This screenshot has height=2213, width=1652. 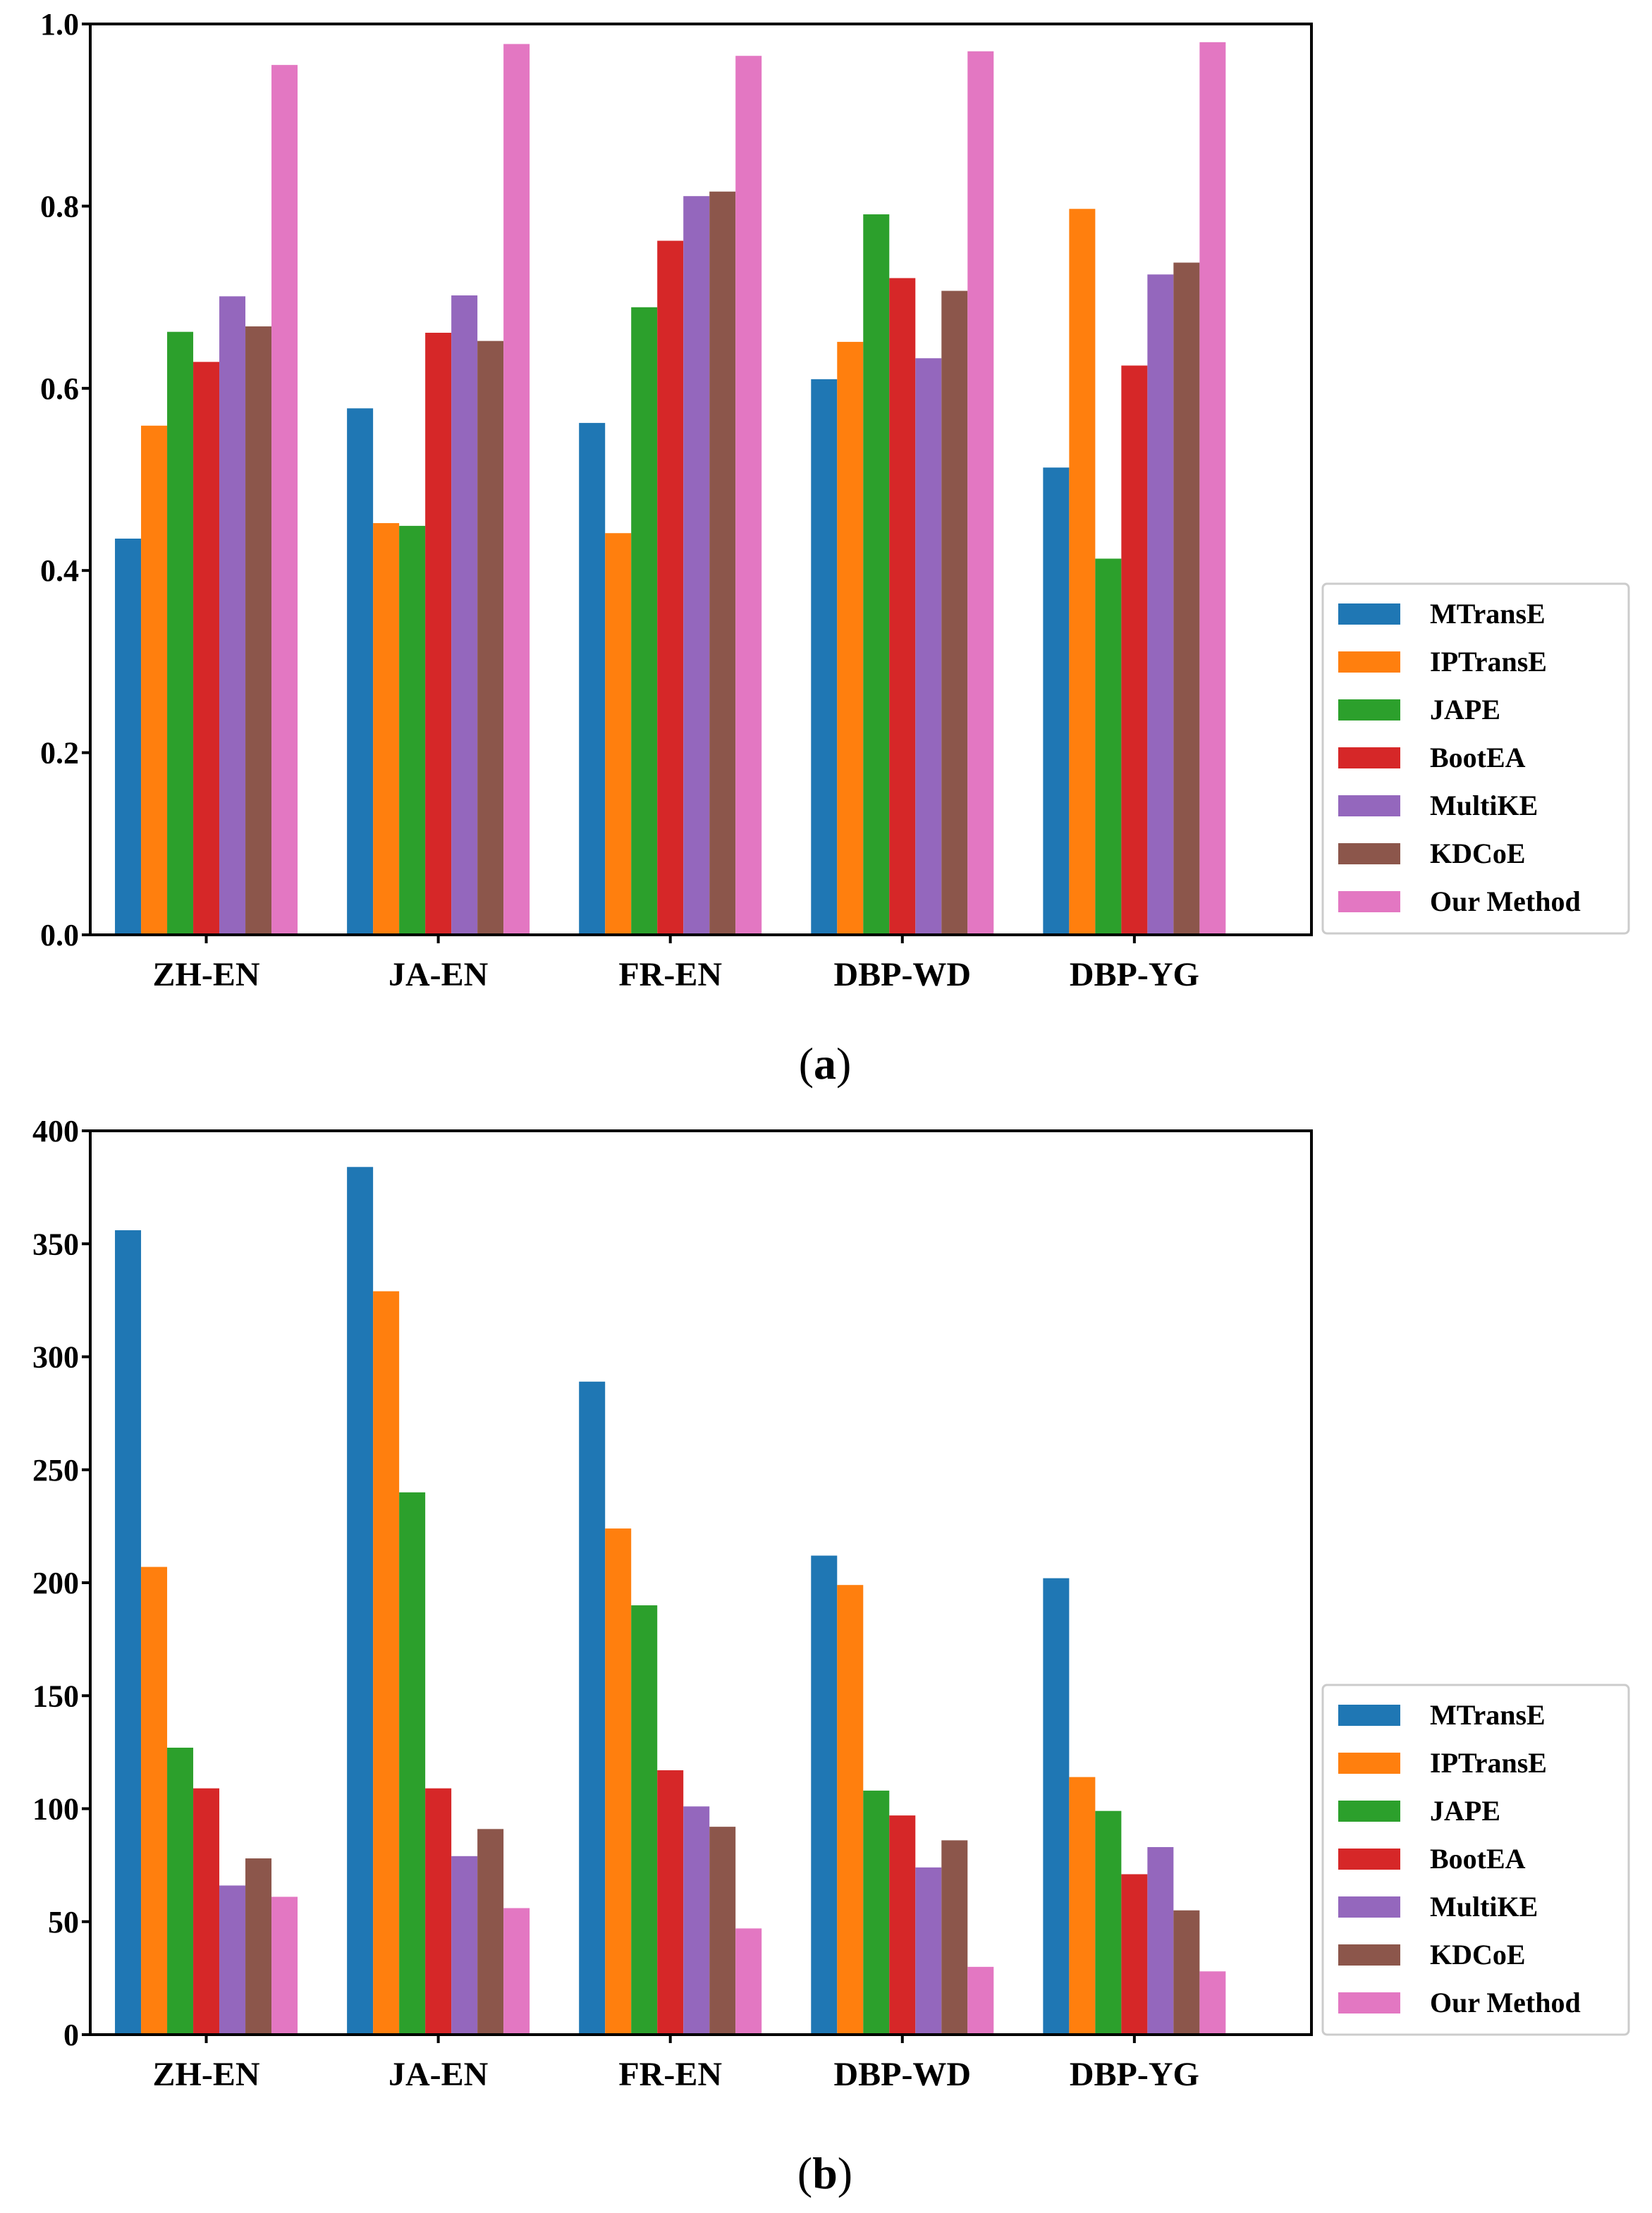 What do you see at coordinates (181, 633) in the screenshot?
I see `bar-jape-zh-en` at bounding box center [181, 633].